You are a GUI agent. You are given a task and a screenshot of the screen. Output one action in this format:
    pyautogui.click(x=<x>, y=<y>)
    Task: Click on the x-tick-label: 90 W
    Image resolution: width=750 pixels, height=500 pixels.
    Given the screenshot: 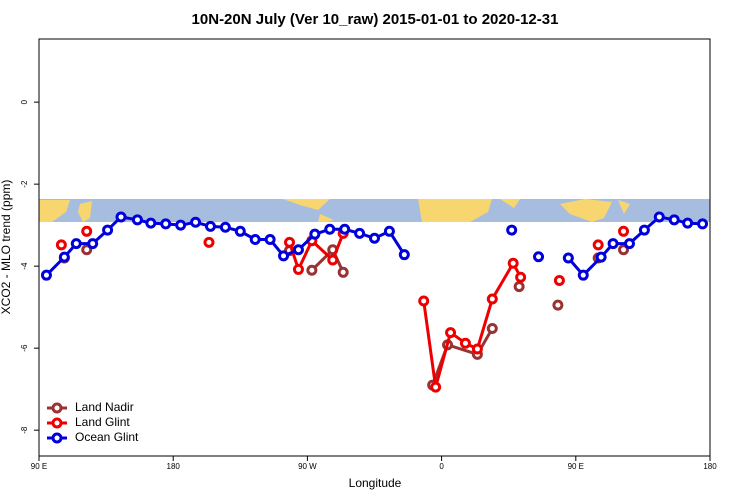 What is the action you would take?
    pyautogui.click(x=307, y=466)
    